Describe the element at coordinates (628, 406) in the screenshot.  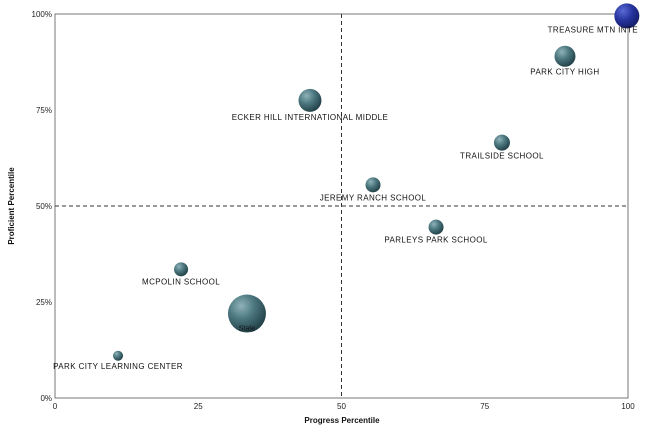
I see `x-tick-label: 100` at that location.